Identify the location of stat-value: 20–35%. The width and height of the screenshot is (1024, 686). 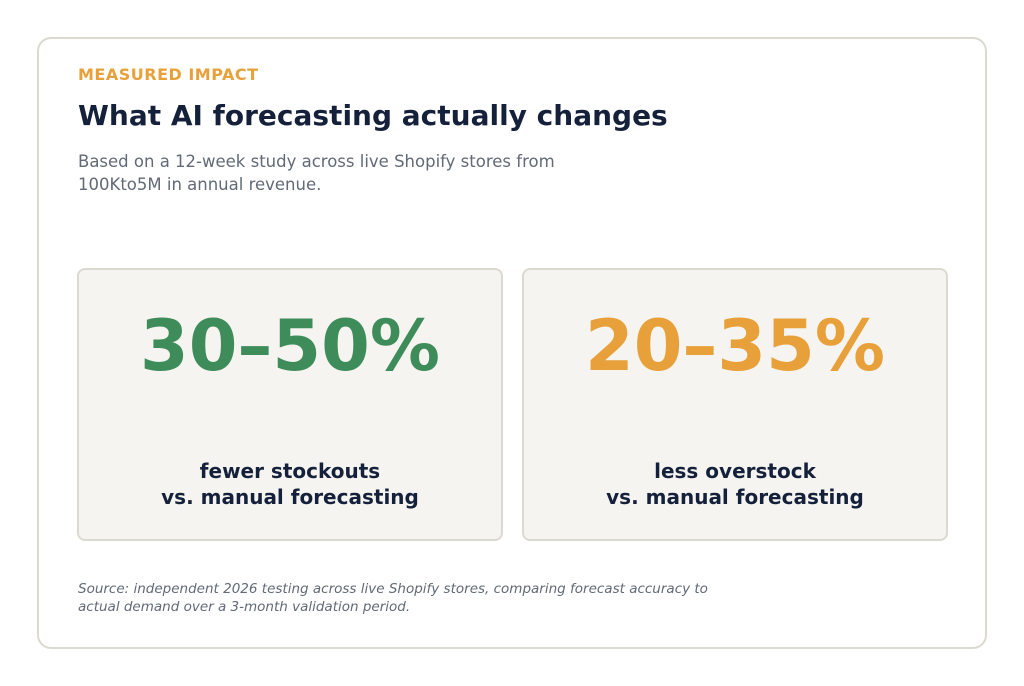
(735, 346).